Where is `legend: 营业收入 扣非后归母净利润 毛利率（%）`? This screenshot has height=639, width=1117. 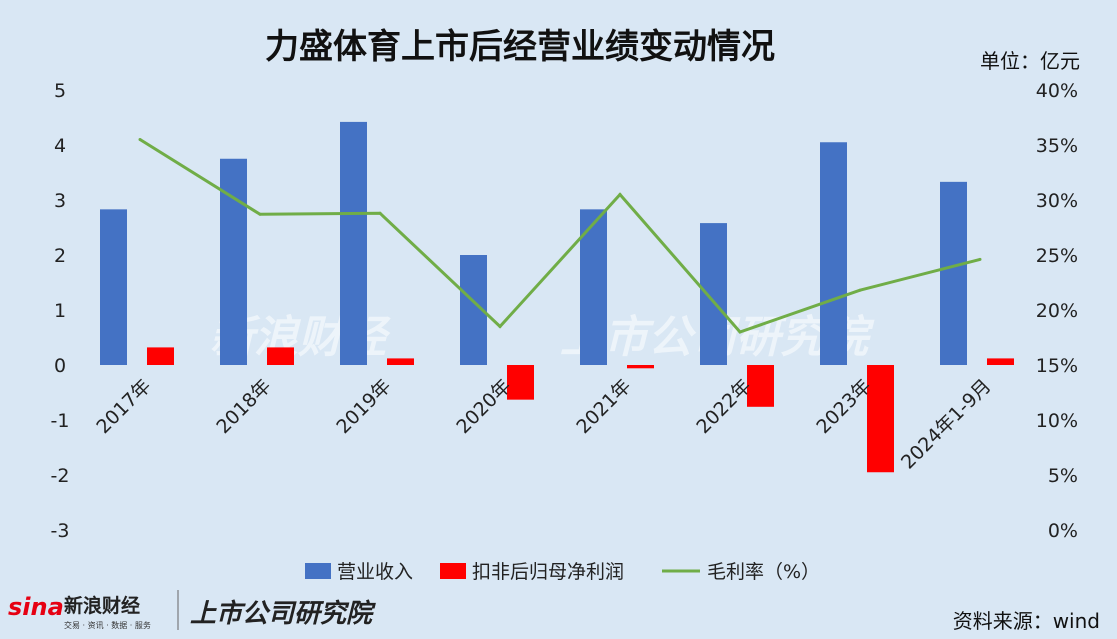 legend: 营业收入 扣非后归母净利润 毛利率（%） is located at coordinates (562, 572).